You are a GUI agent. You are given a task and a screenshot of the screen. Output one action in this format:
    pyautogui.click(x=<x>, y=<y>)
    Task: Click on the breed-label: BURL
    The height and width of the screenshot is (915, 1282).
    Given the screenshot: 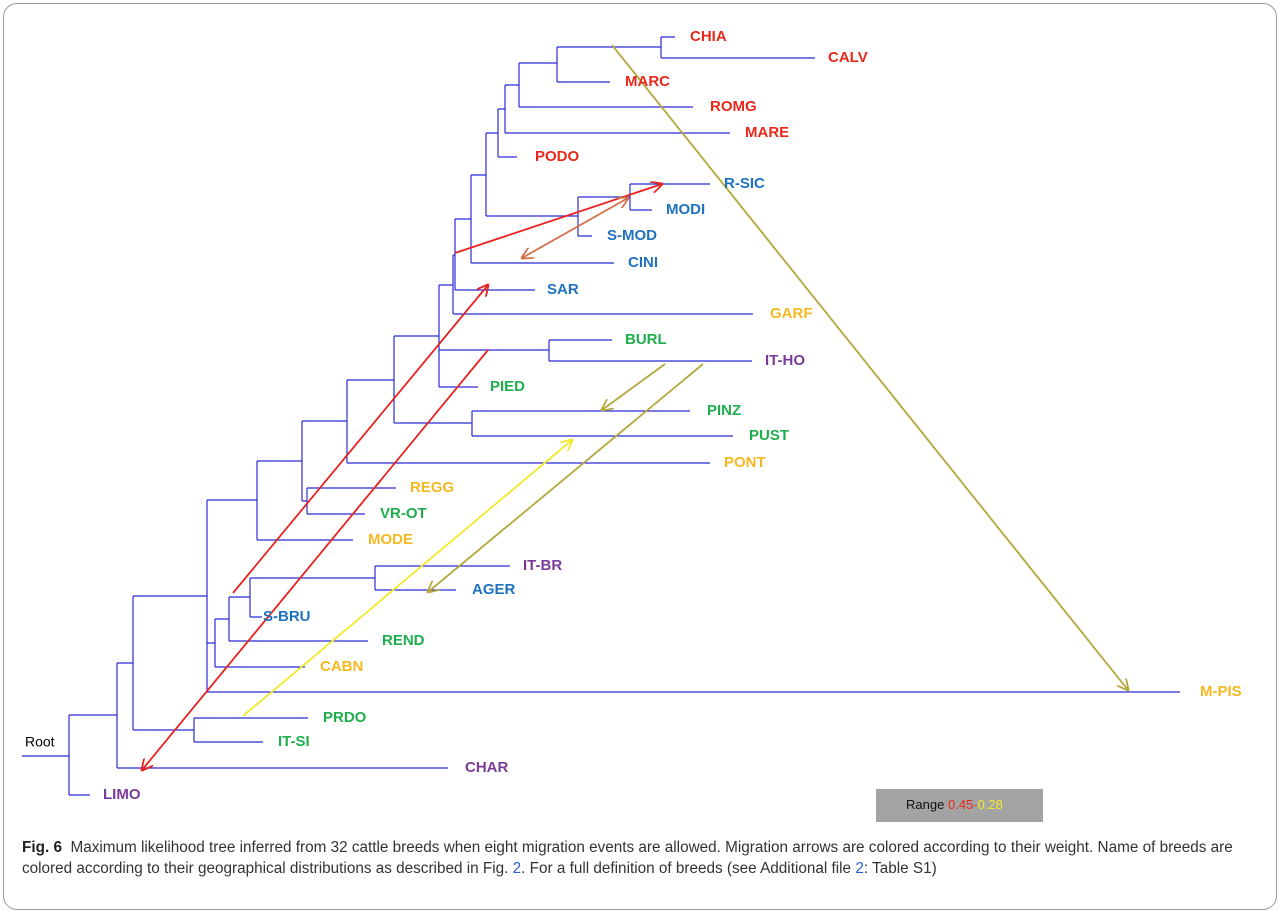 What is the action you would take?
    pyautogui.click(x=646, y=339)
    